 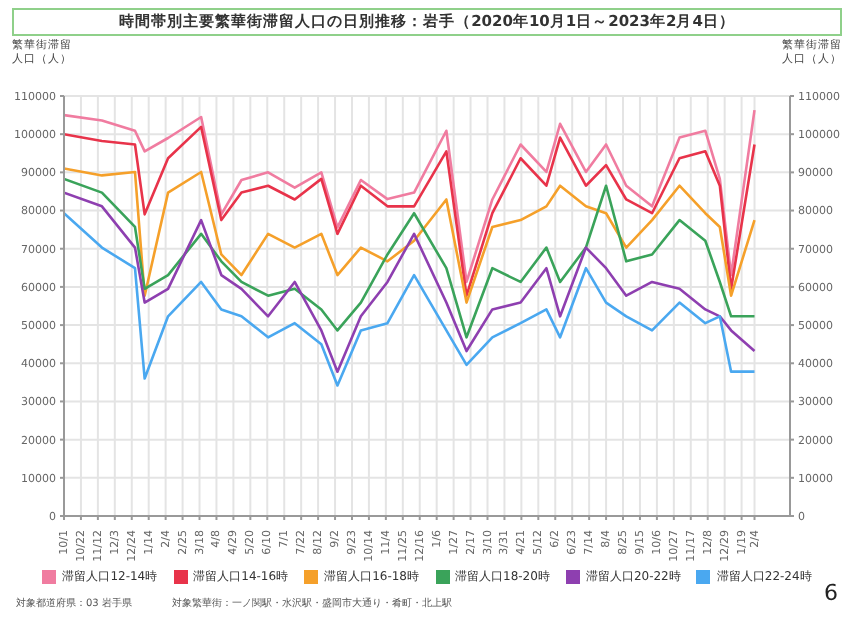 What do you see at coordinates (831, 593) in the screenshot?
I see `text: 6` at bounding box center [831, 593].